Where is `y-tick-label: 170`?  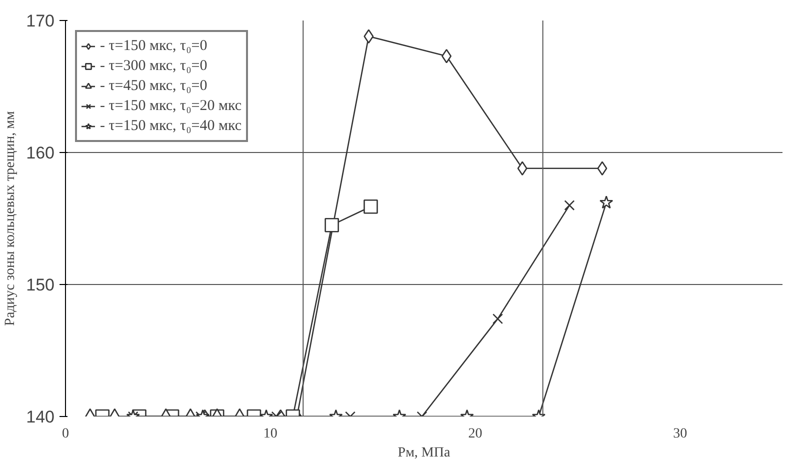
y-tick-label: 170 is located at coordinates (40, 21).